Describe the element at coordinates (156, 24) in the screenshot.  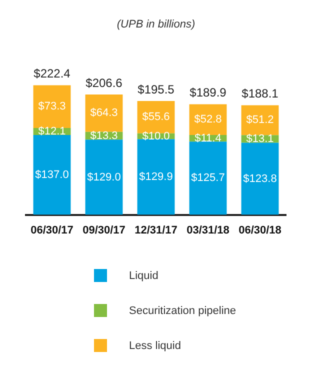
I see `chart-title: (UPB in billions)` at that location.